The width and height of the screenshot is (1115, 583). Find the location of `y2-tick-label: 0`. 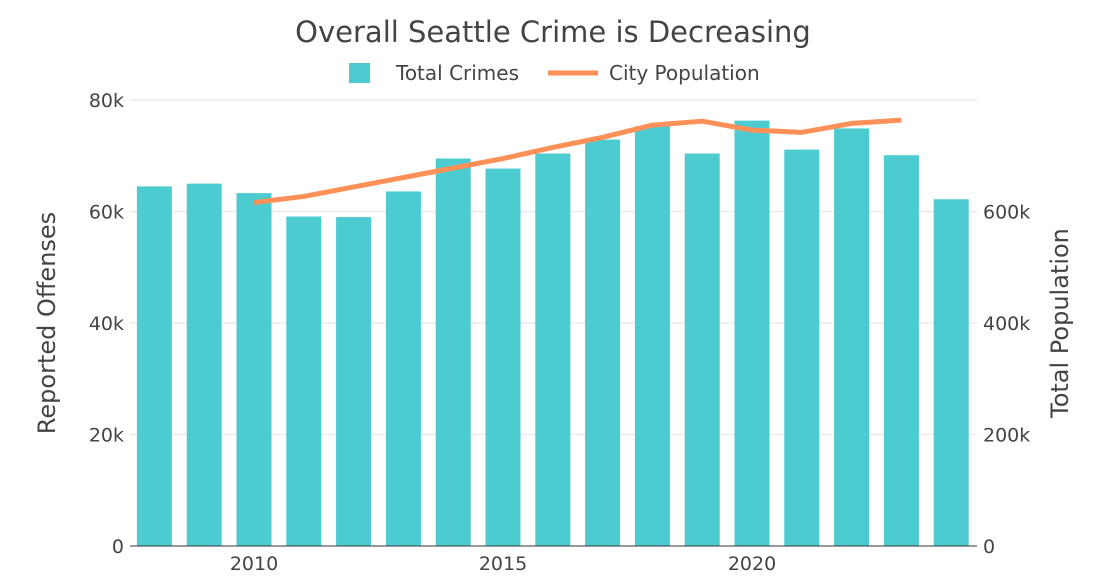

y2-tick-label: 0 is located at coordinates (989, 547).